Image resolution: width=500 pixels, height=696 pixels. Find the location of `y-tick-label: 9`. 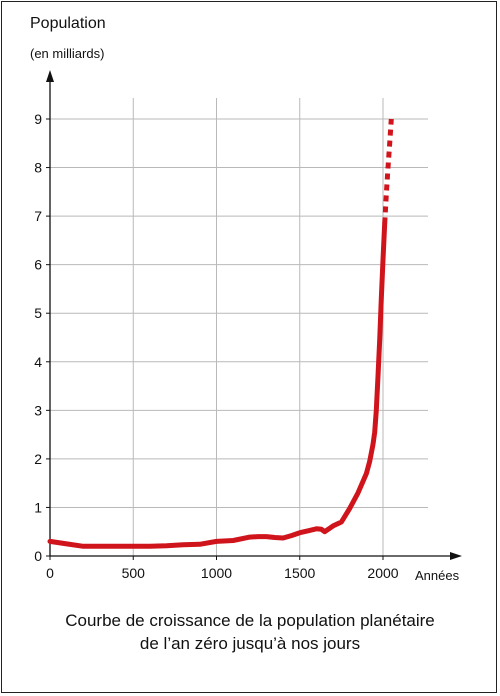

y-tick-label: 9 is located at coordinates (38, 119).